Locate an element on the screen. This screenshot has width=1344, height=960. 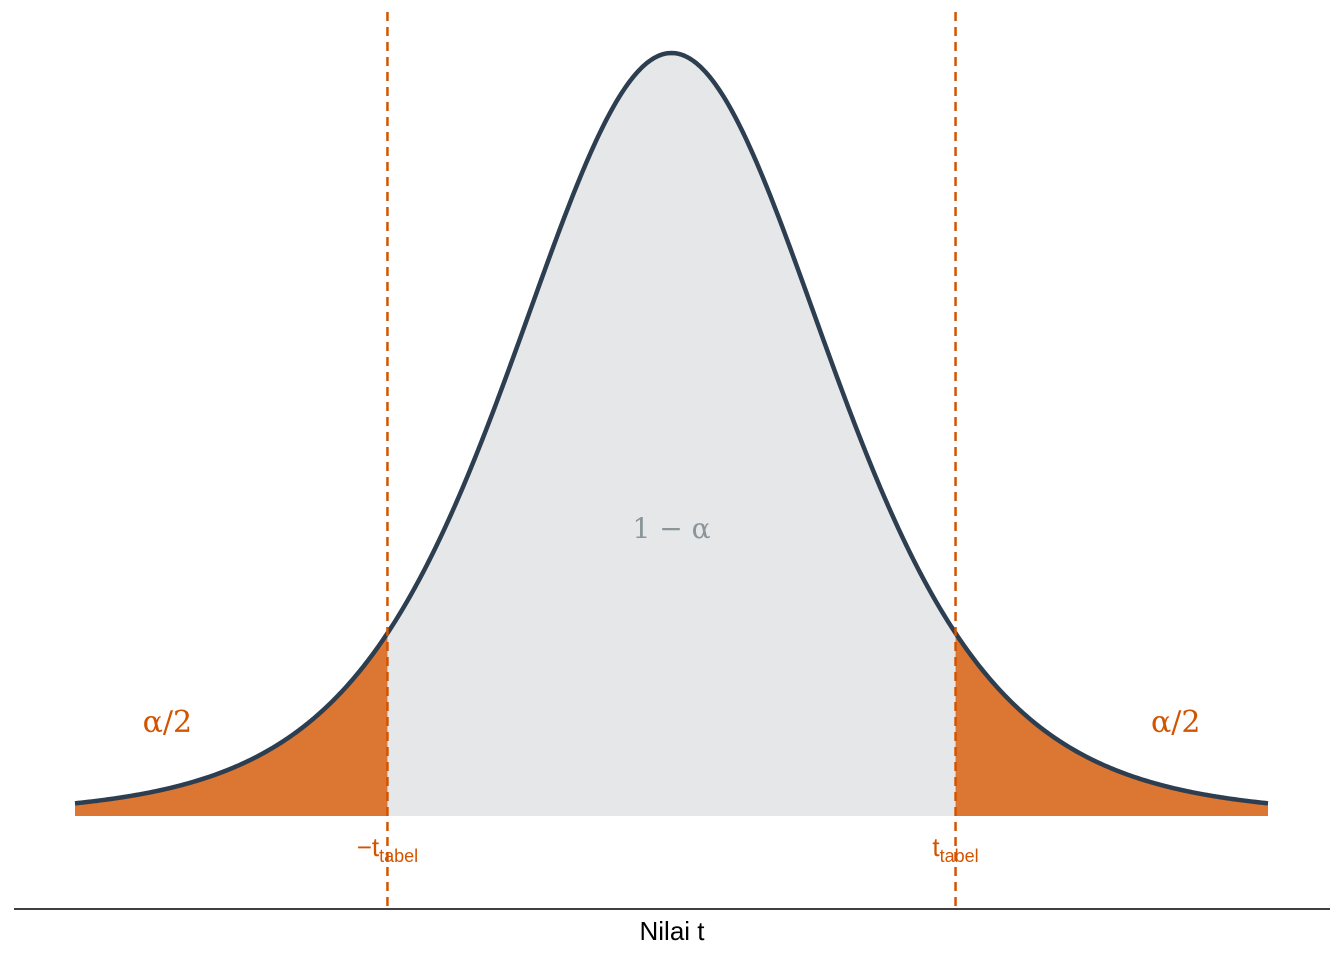
critical-label-right-main: t is located at coordinates (936, 847).